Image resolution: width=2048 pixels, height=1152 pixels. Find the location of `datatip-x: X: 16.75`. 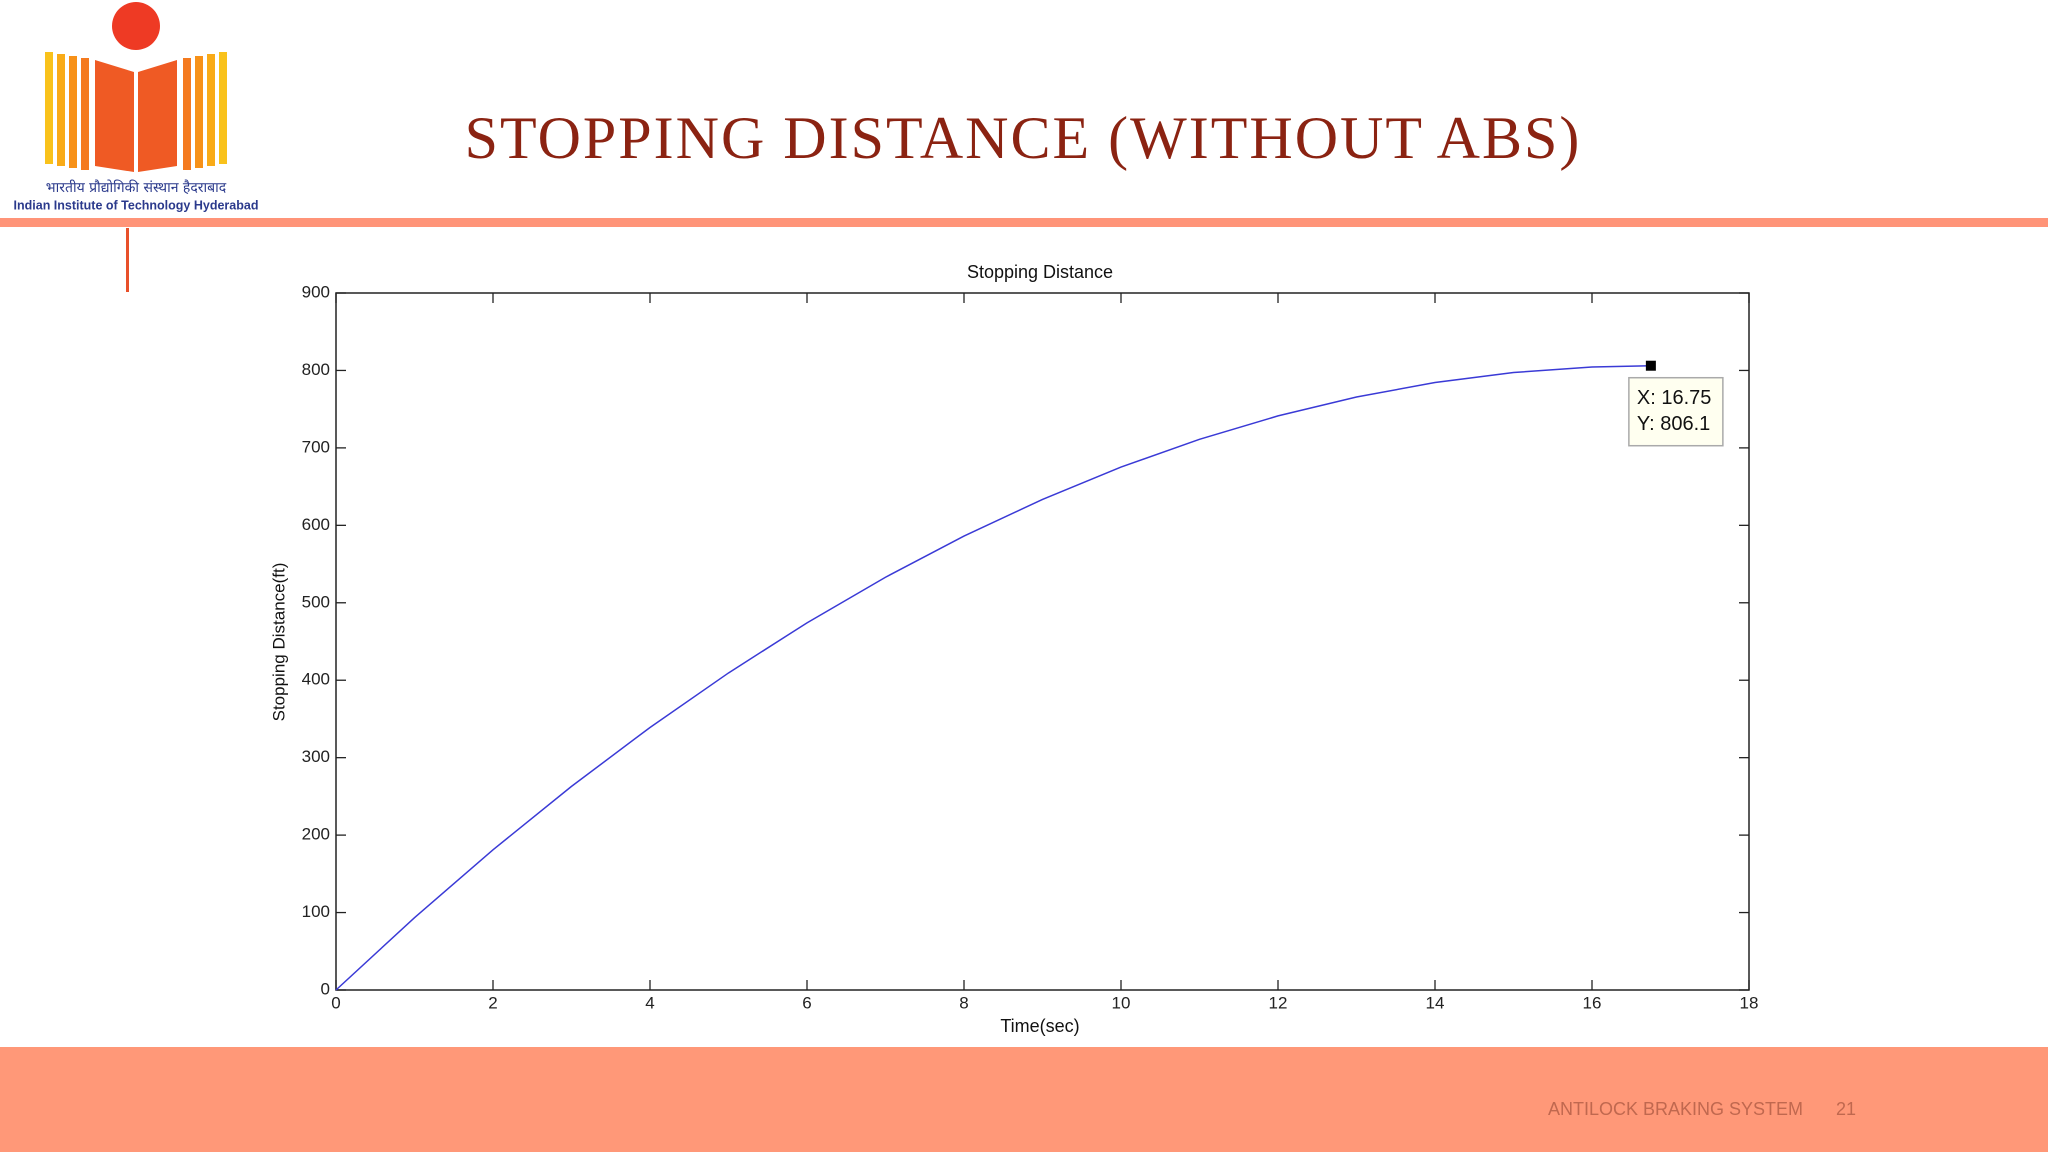

datatip-x: X: 16.75 is located at coordinates (1674, 398).